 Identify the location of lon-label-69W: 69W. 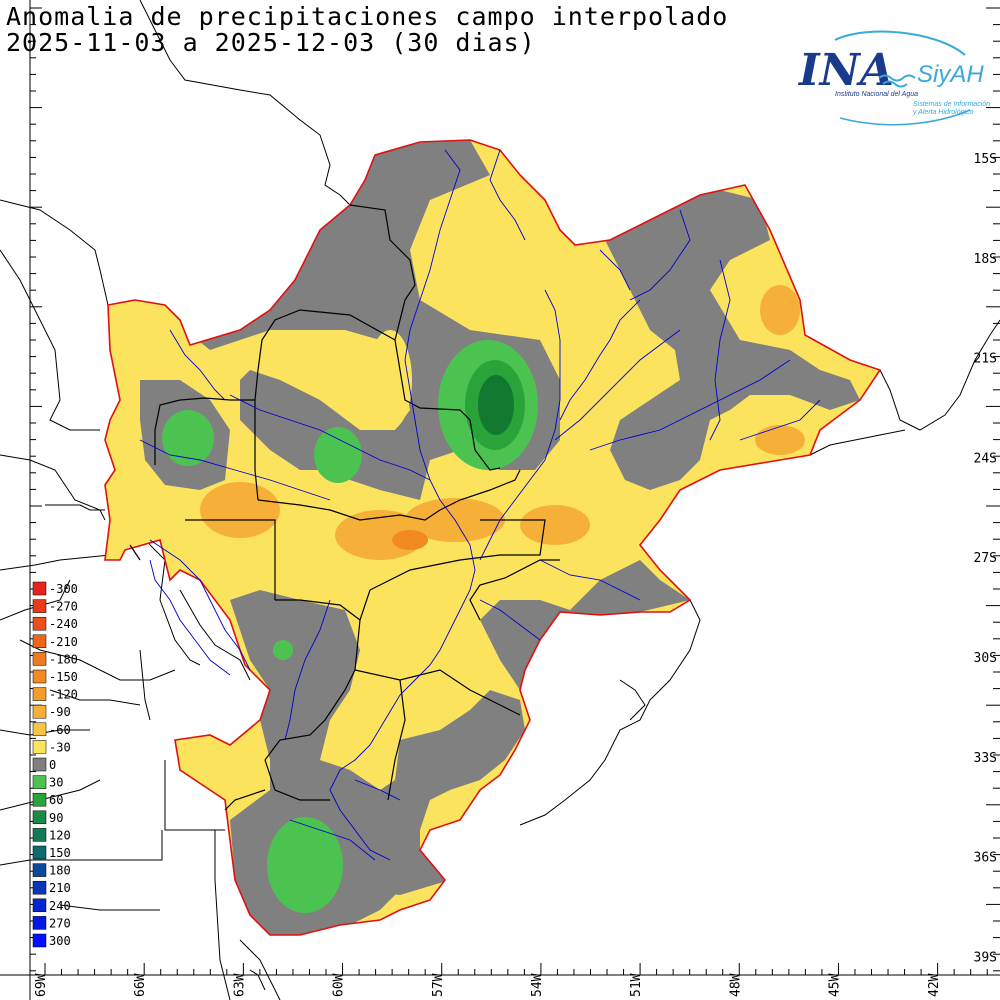
(41, 985).